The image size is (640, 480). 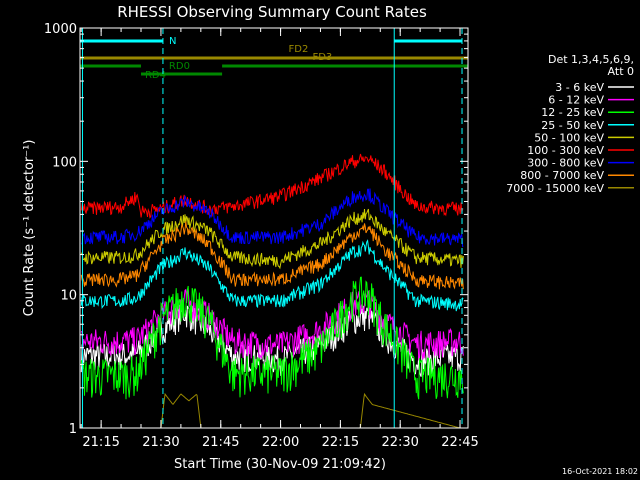 I want to click on x-tick-label: 22:45, so click(x=459, y=442).